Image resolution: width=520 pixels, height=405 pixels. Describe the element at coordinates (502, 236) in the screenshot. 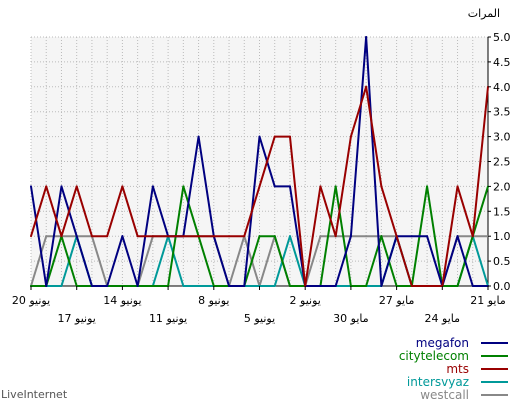

I see `y-tick-label: 1.0` at that location.